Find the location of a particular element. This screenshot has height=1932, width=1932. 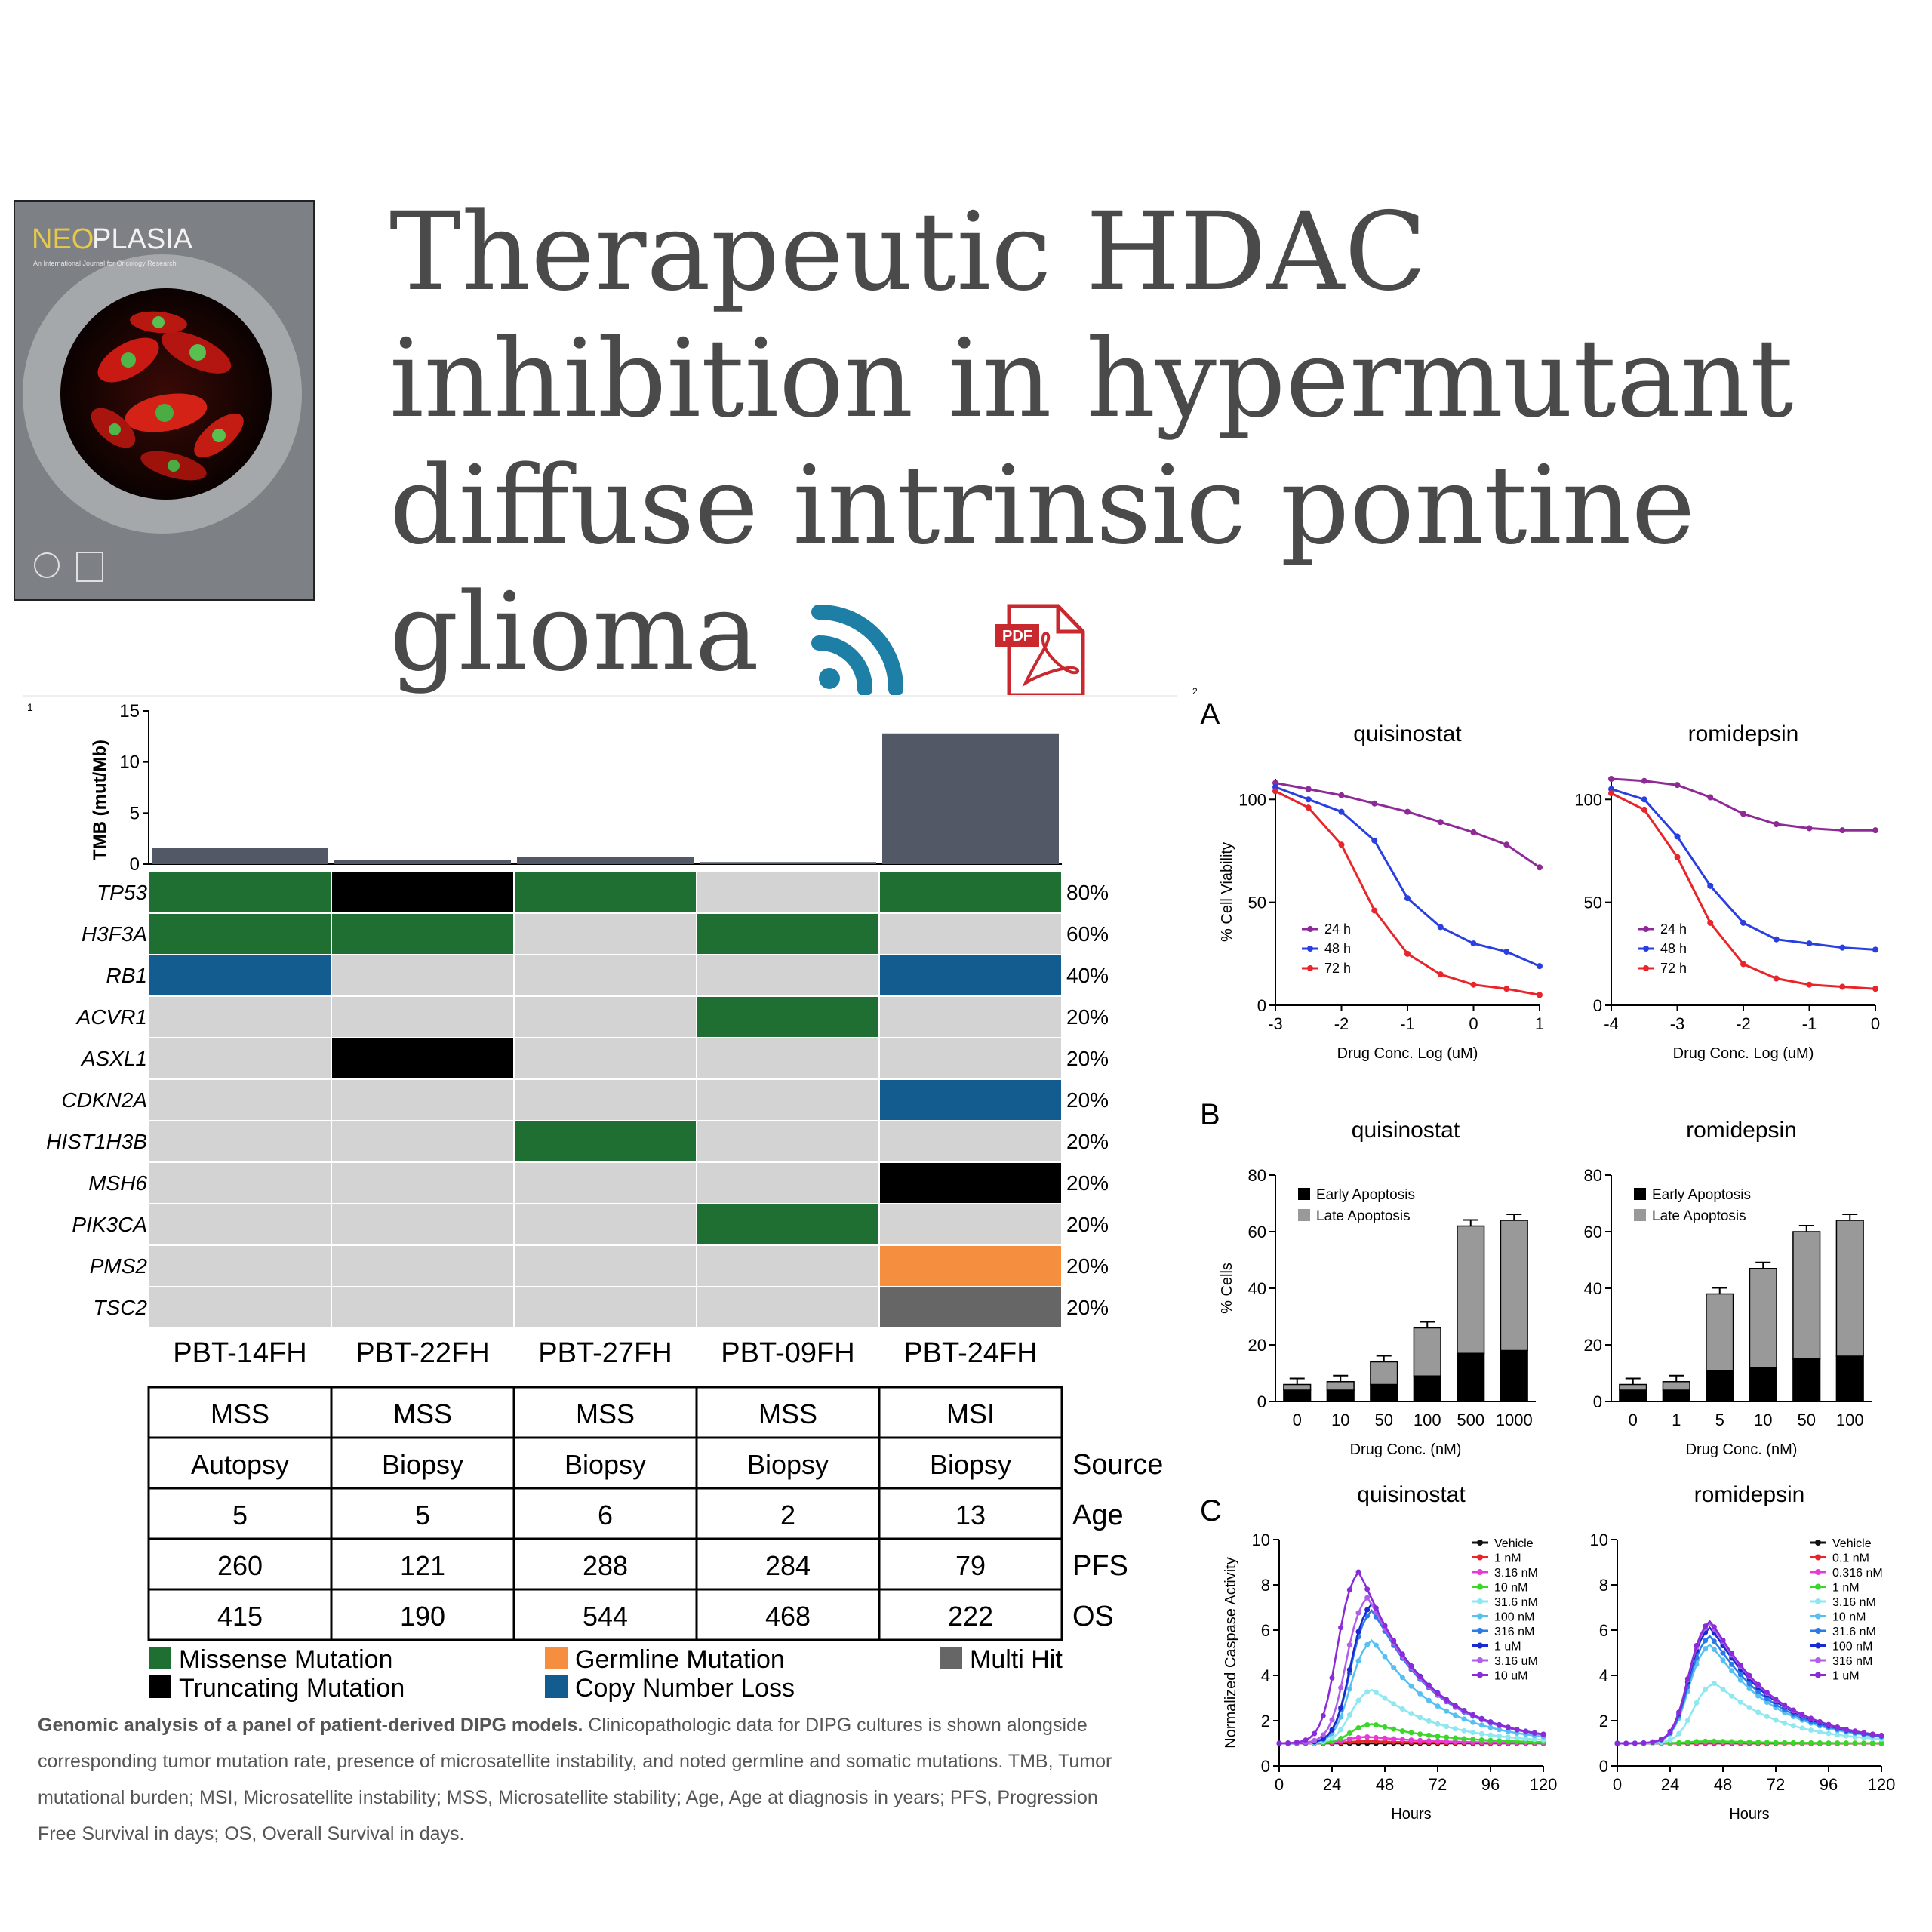

tmb-bar is located at coordinates (788, 863).